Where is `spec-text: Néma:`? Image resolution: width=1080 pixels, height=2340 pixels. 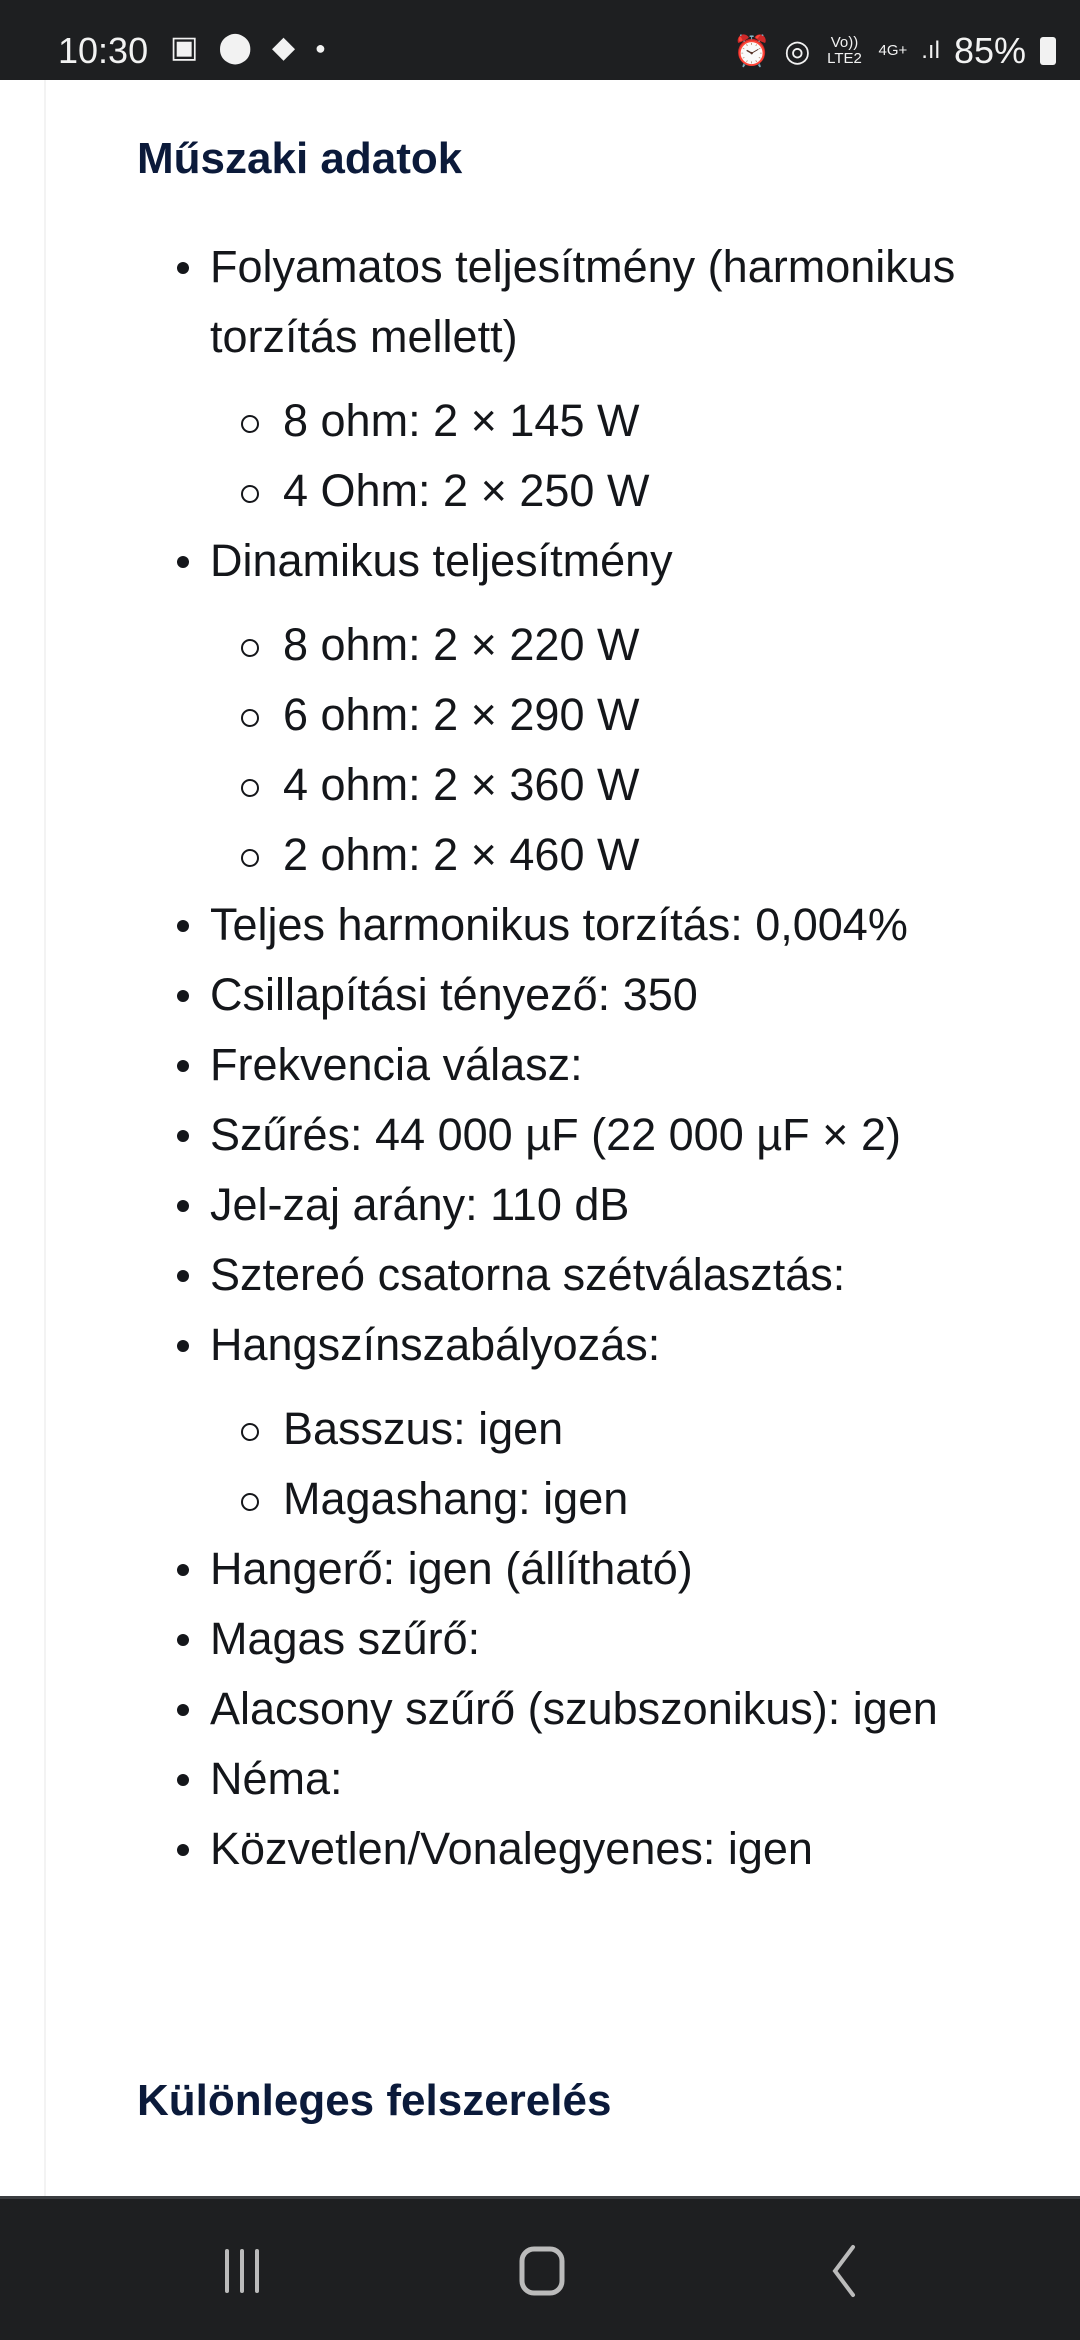 spec-text: Néma: is located at coordinates (276, 1778).